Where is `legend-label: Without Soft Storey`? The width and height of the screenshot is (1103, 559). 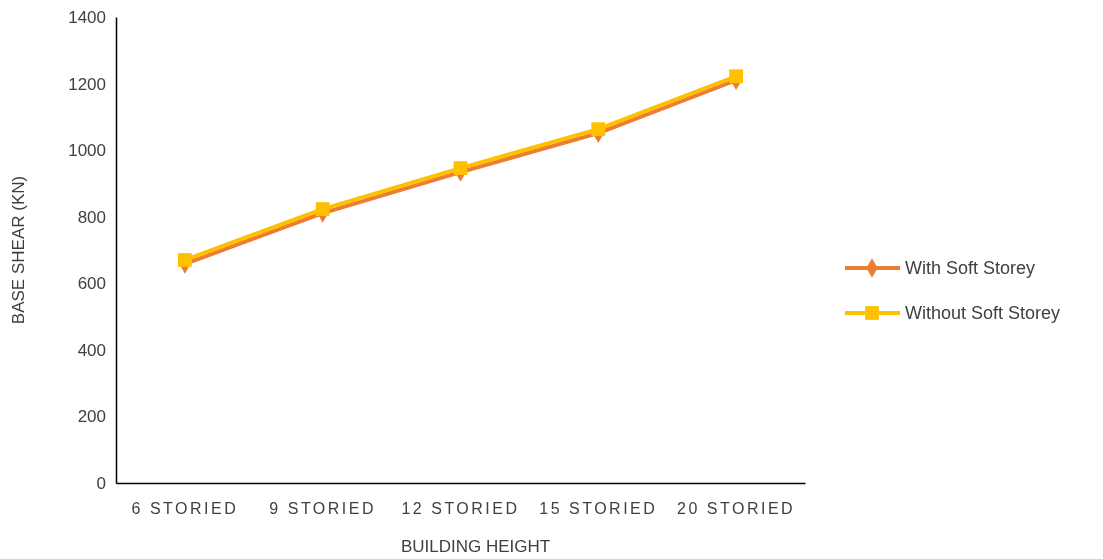 legend-label: Without Soft Storey is located at coordinates (983, 313).